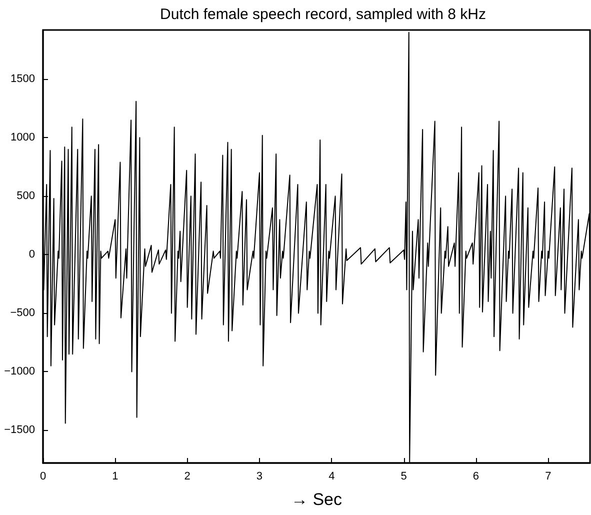  Describe the element at coordinates (19, 372) in the screenshot. I see `y-tick-label: −1000` at that location.